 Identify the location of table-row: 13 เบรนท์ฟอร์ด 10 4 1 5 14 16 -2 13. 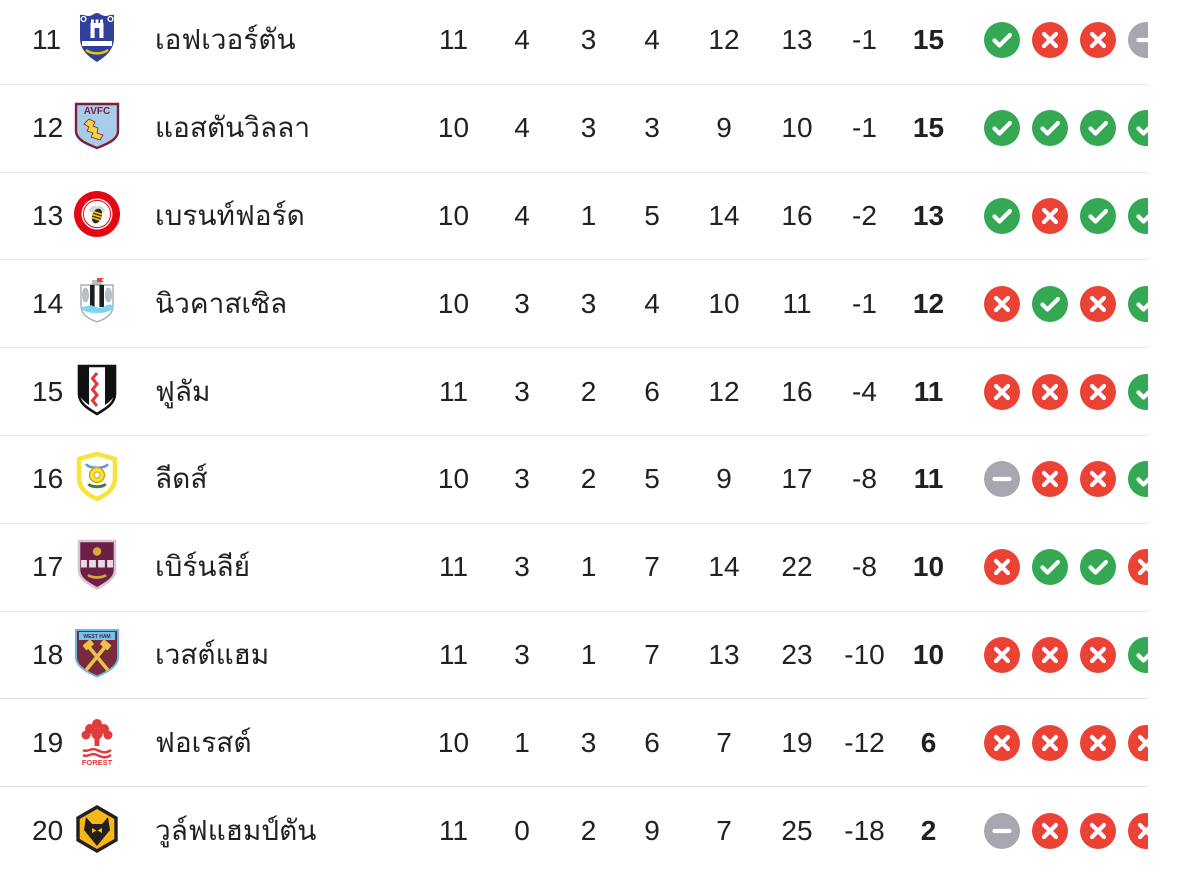
(574, 216).